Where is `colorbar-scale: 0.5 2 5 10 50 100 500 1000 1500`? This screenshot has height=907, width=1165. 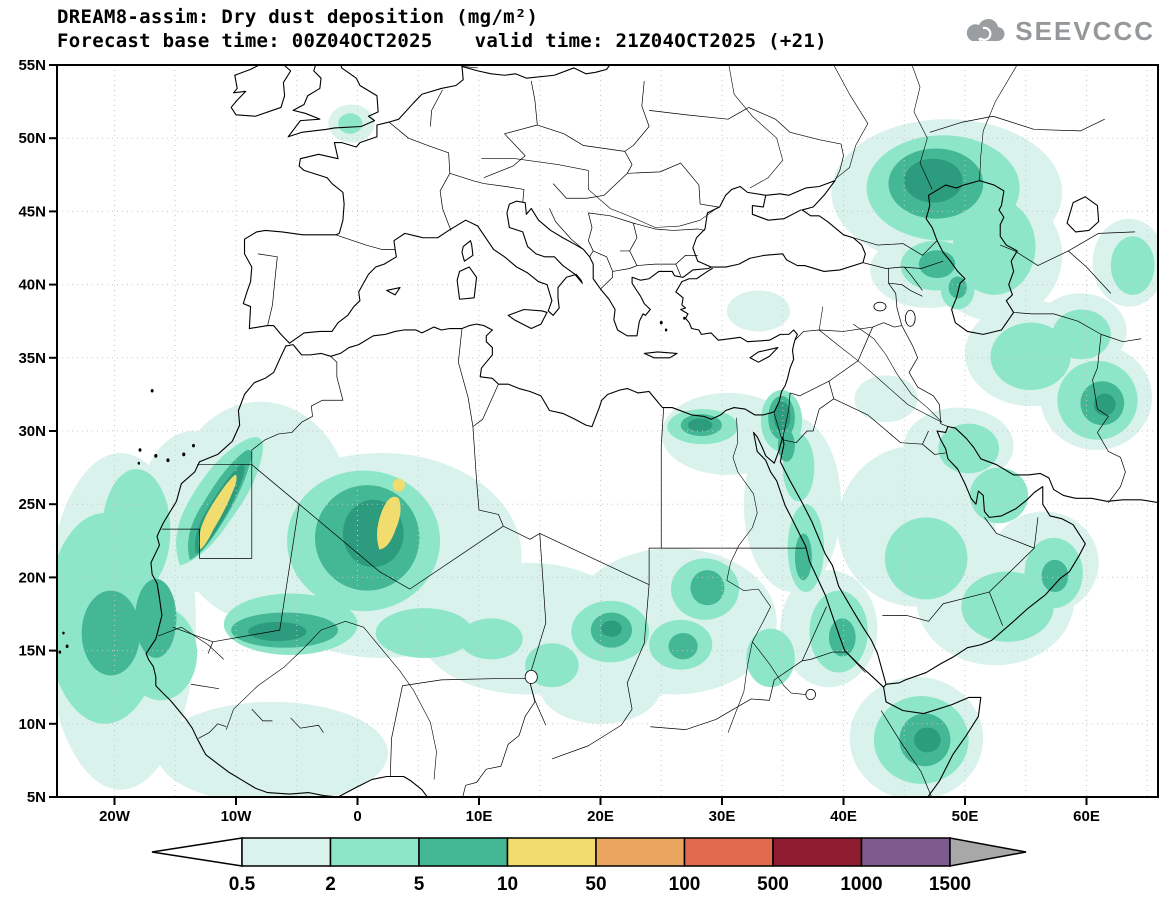
colorbar-scale: 0.5 2 5 10 50 100 500 1000 1500 is located at coordinates (589, 866).